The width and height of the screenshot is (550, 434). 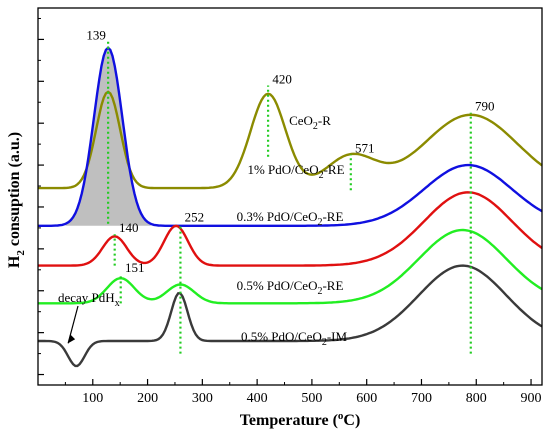 I want to click on x-tick-label-5: 600, so click(x=366, y=398).